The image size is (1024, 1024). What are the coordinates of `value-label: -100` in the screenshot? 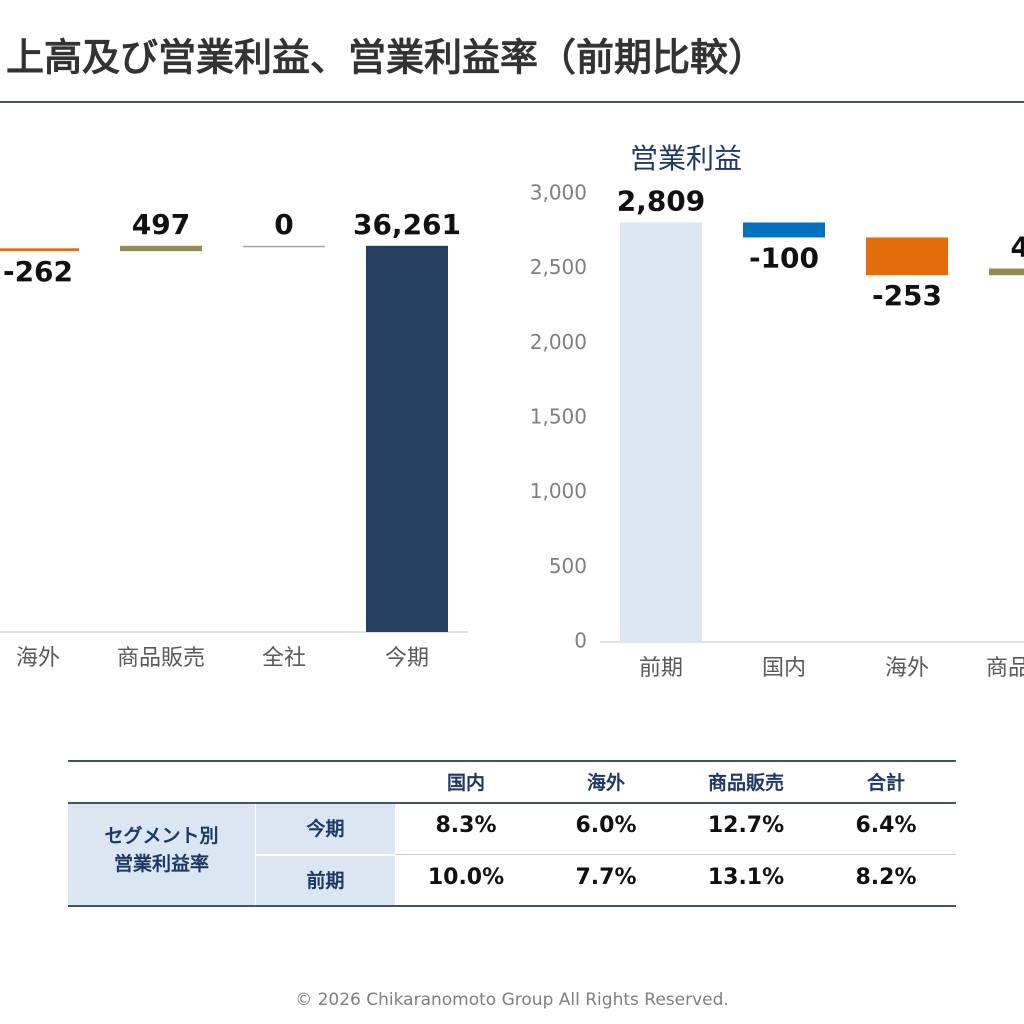 It's located at (784, 257).